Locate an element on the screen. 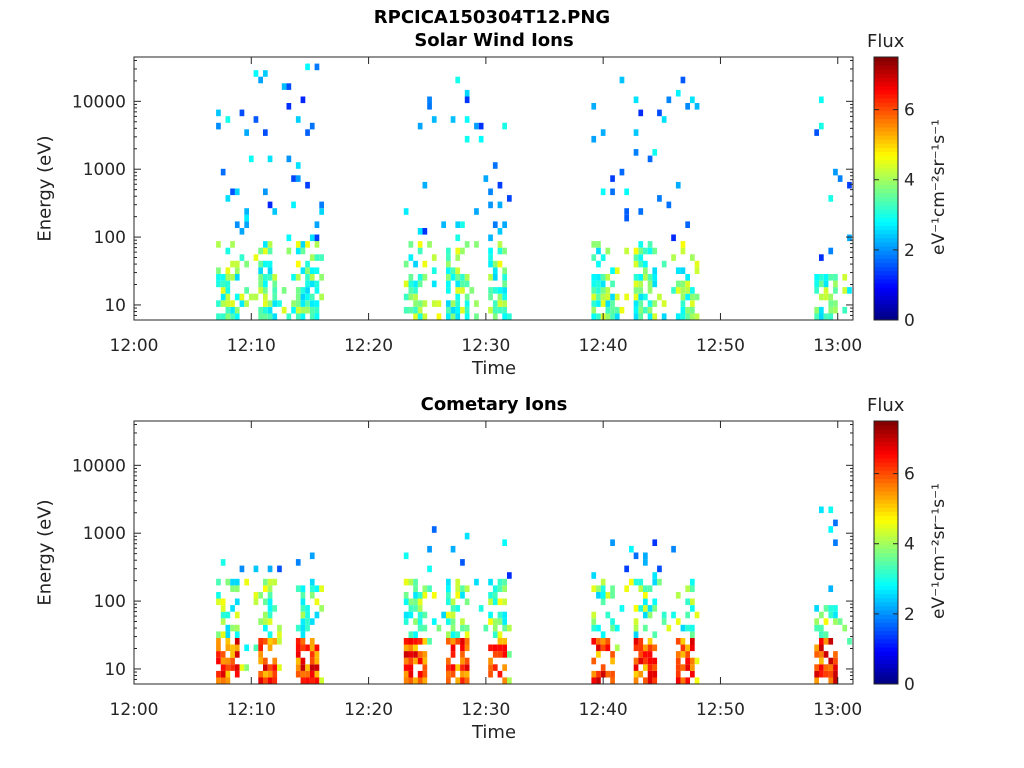  bottom-colorbar-title: Flux is located at coordinates (886, 405).